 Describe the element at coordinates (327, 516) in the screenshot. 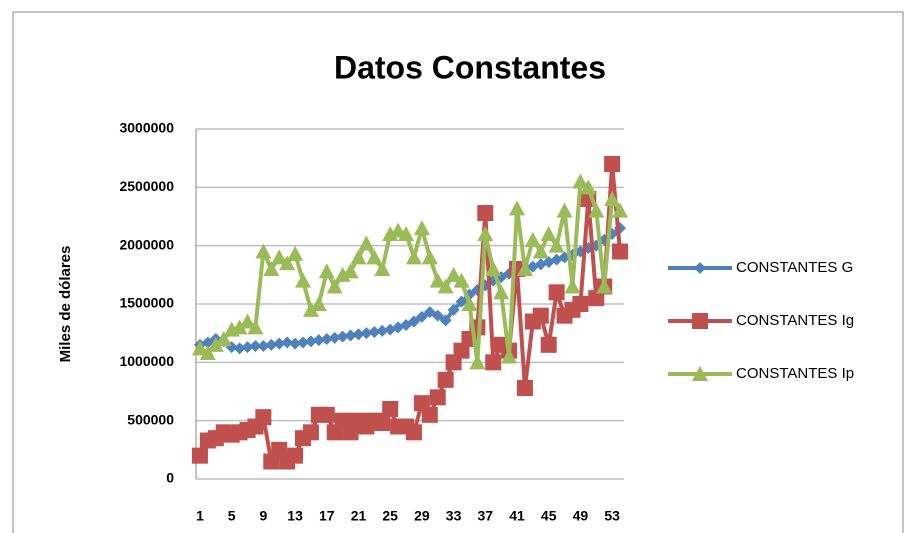

I see `x-tick-label: 17` at that location.